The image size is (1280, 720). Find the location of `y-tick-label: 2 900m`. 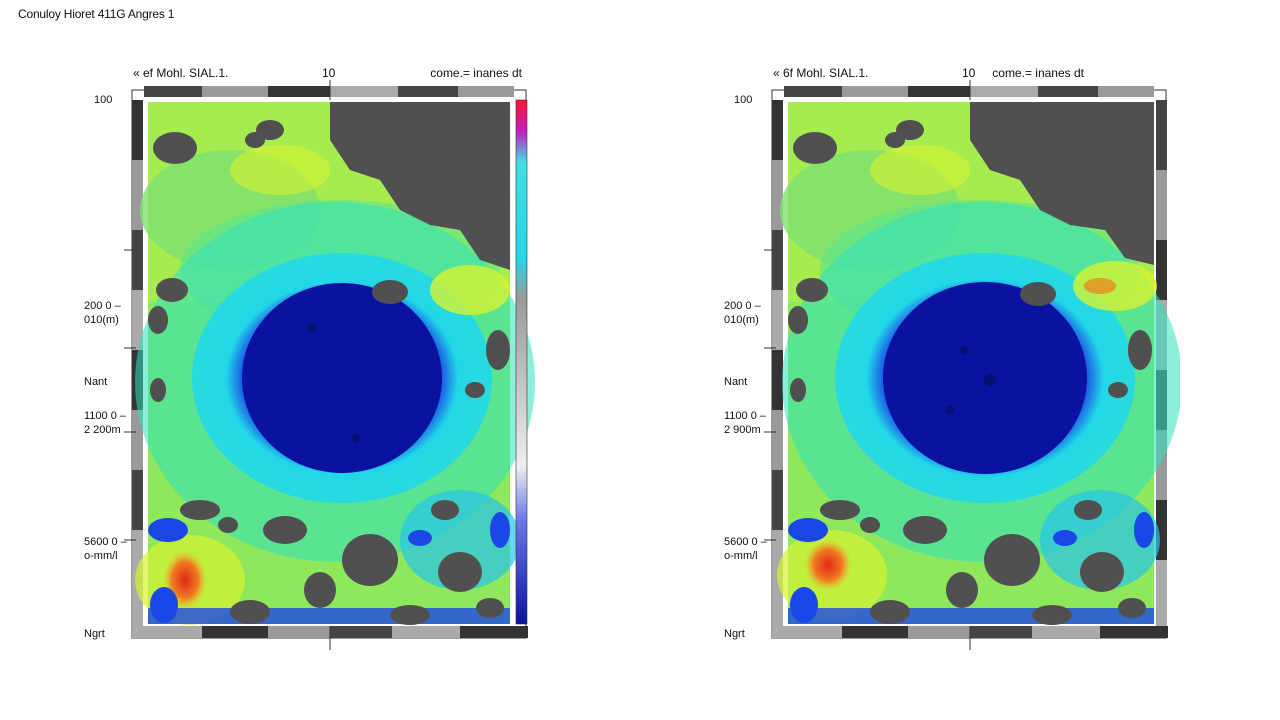

y-tick-label: 2 900m is located at coordinates (742, 430).